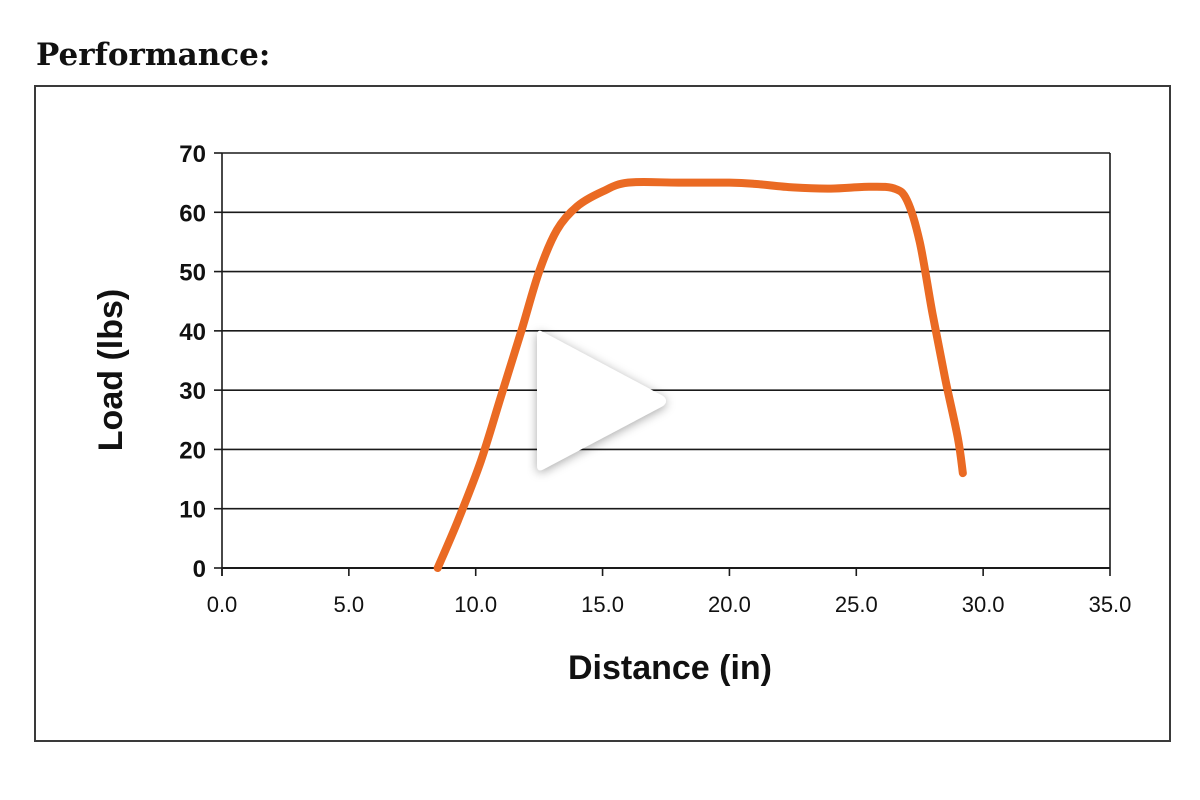  Describe the element at coordinates (856, 604) in the screenshot. I see `x-tick-label: 25.0` at that location.